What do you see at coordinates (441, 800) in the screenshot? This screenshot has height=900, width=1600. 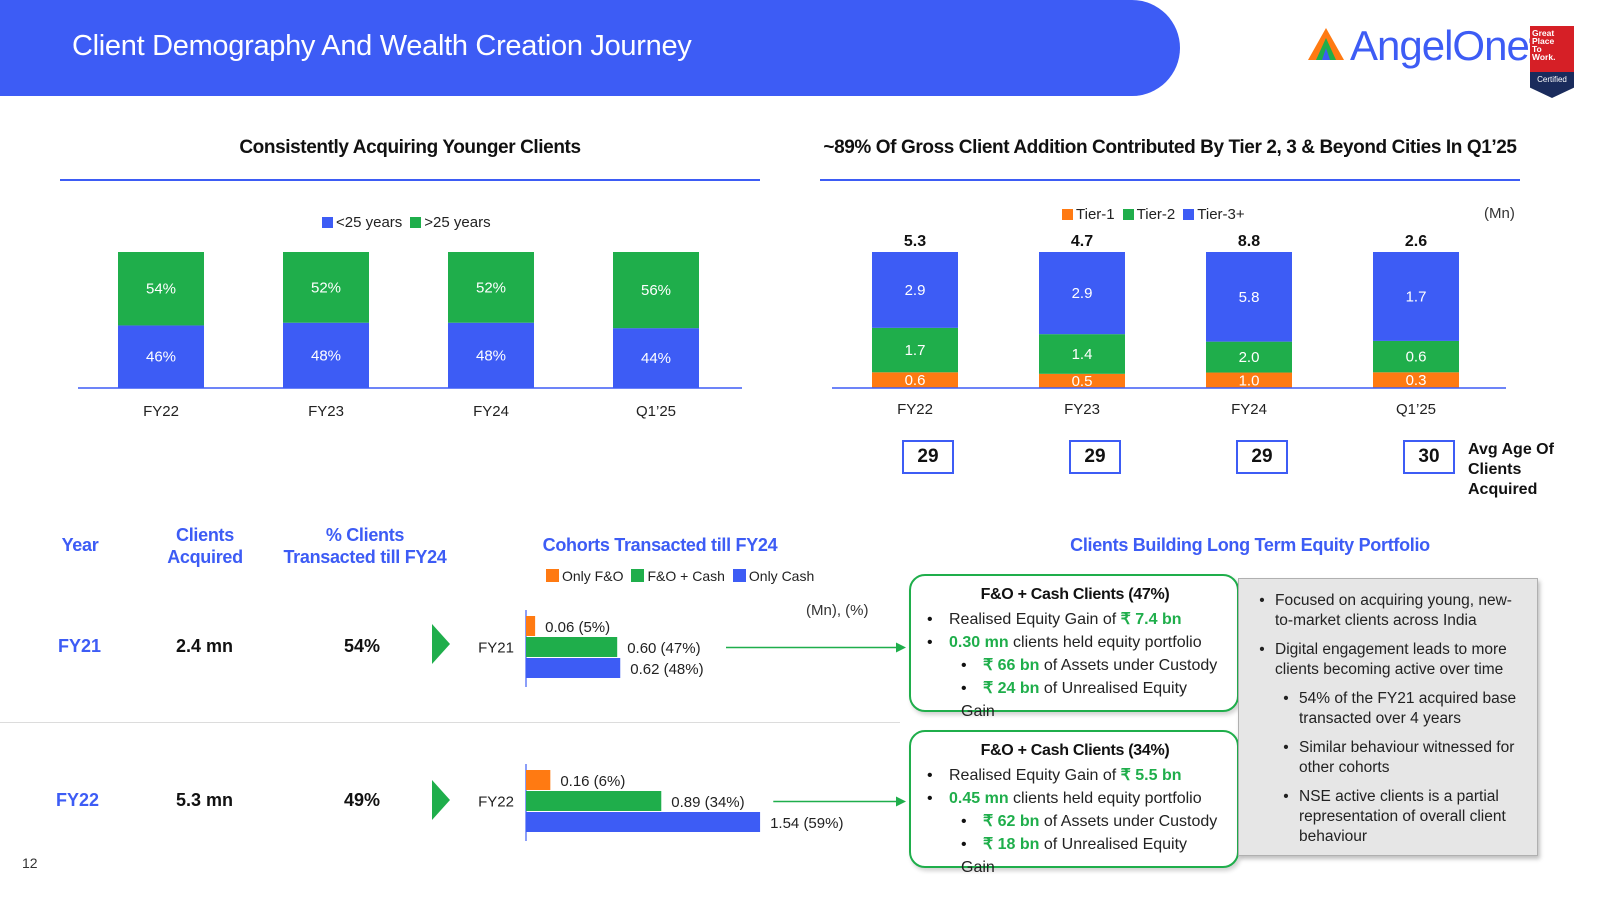 I see `row-fy22-arrow-icon` at bounding box center [441, 800].